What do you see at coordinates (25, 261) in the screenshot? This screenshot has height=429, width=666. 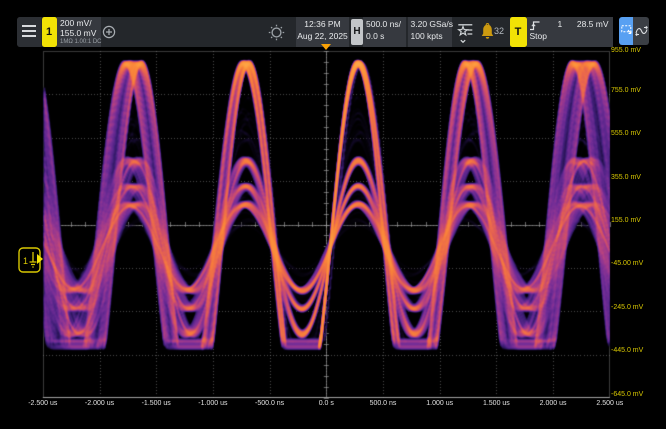 I see `svg-text: 1` at bounding box center [25, 261].